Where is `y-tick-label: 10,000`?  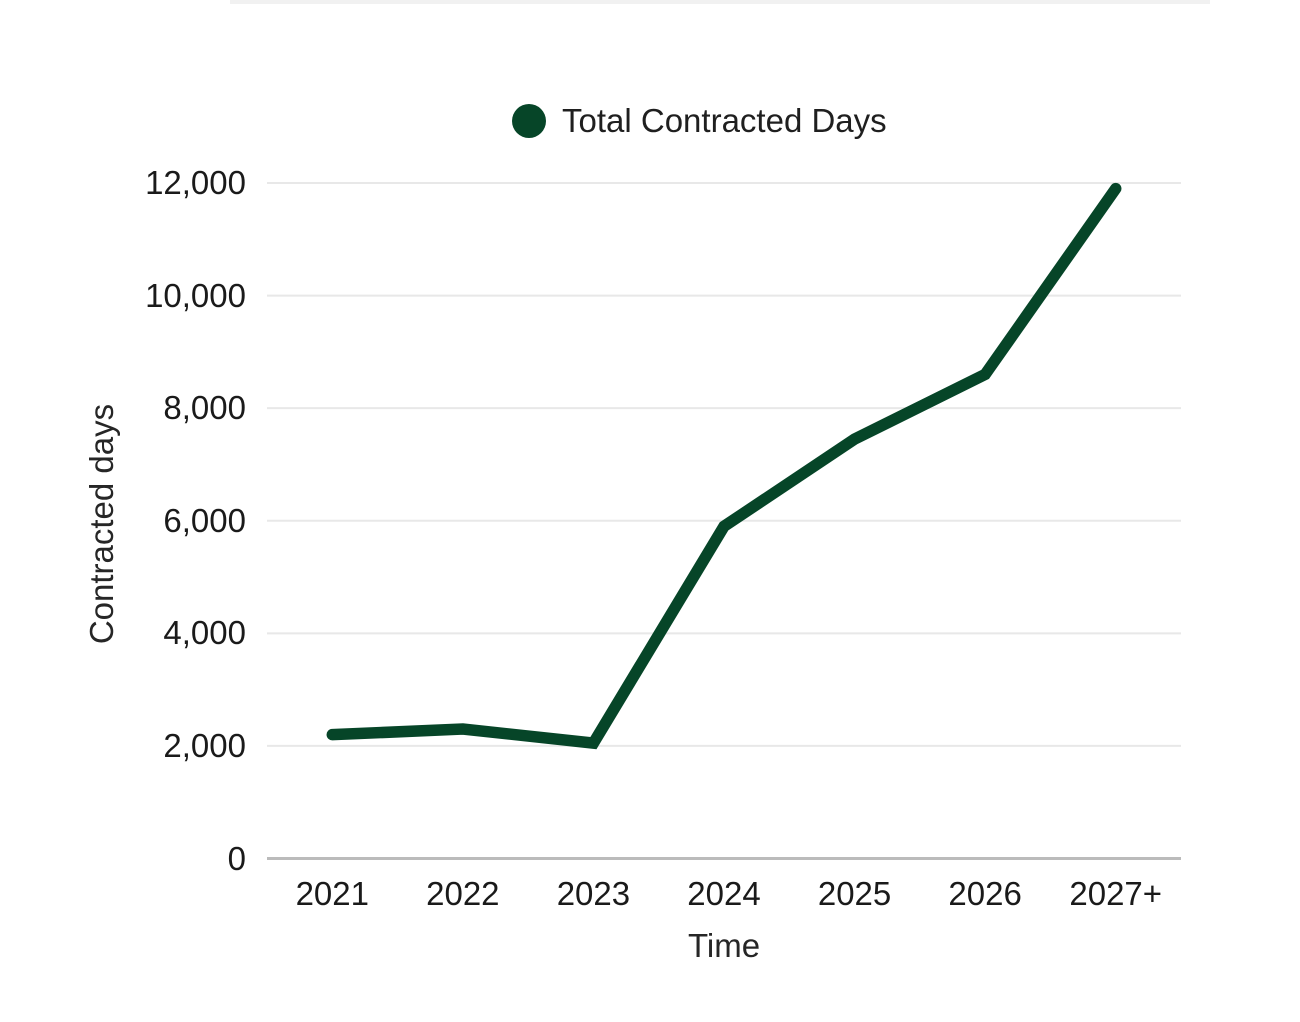
y-tick-label: 10,000 is located at coordinates (195, 295).